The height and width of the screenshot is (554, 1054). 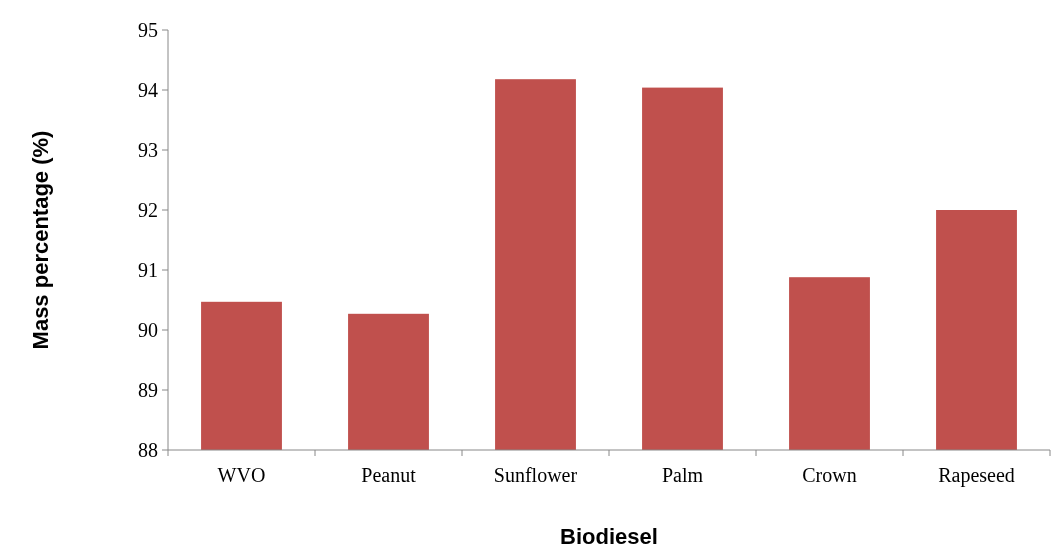 I want to click on x-tick-label: Palm, so click(x=682, y=475).